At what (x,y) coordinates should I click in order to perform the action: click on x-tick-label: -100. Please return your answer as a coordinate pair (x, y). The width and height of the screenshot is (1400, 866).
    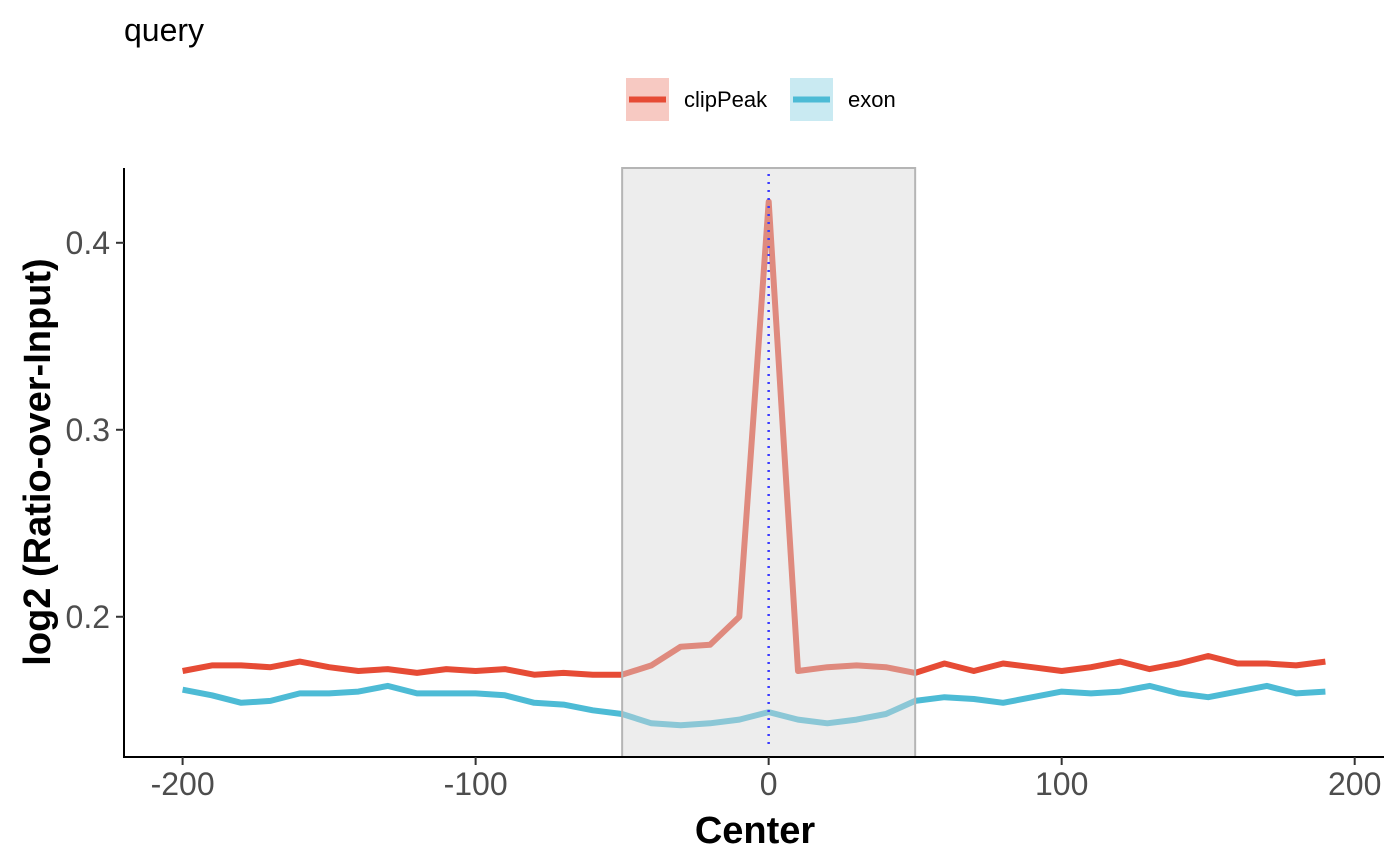
    Looking at the image, I should click on (476, 784).